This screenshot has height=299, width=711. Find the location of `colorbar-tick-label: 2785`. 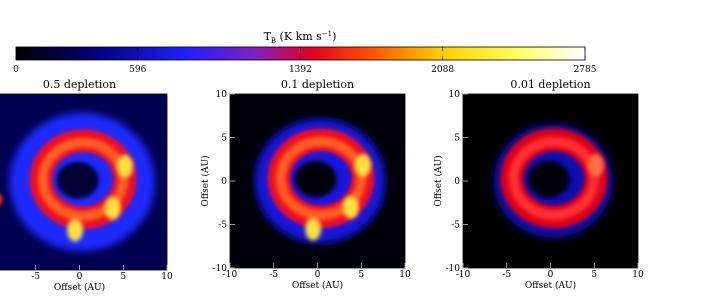

colorbar-tick-label: 2785 is located at coordinates (585, 70).